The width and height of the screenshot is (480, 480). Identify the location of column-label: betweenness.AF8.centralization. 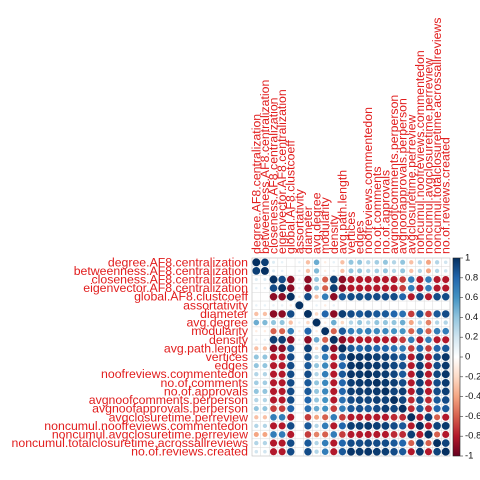
(265, 167).